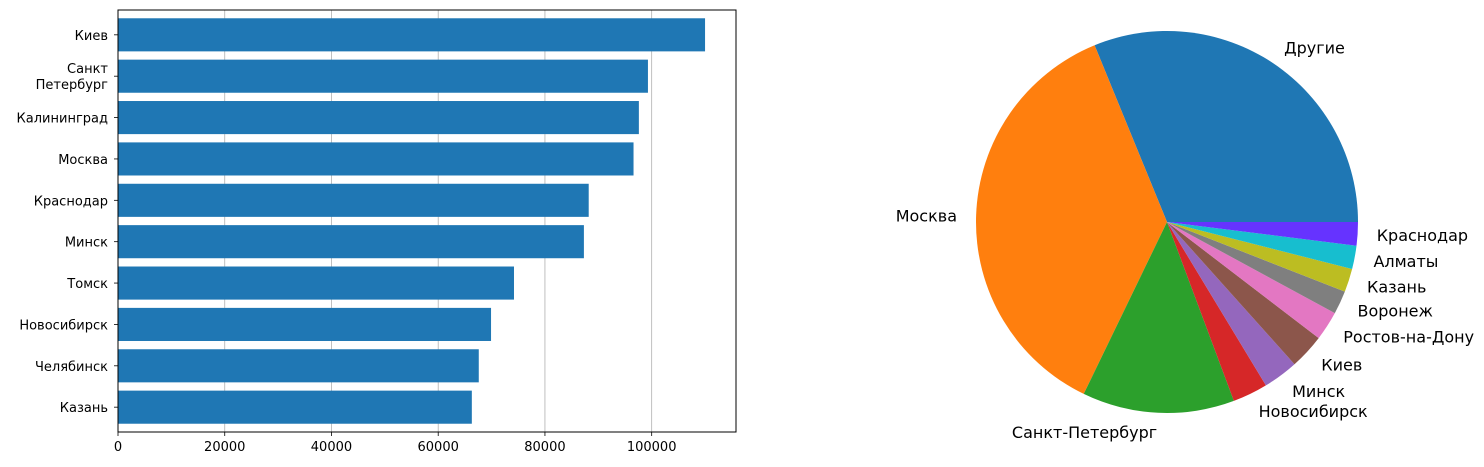 This screenshot has width=1484, height=467. Describe the element at coordinates (62, 119) in the screenshot. I see `y-tick-label: Калининград` at that location.